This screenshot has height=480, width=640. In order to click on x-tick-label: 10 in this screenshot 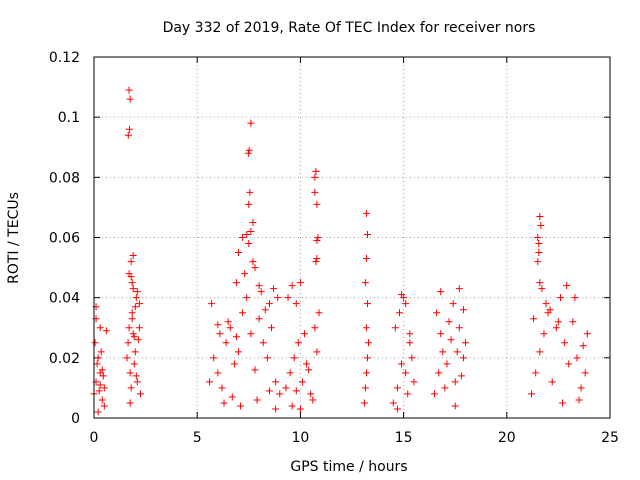, I will do `click(300, 438)`.